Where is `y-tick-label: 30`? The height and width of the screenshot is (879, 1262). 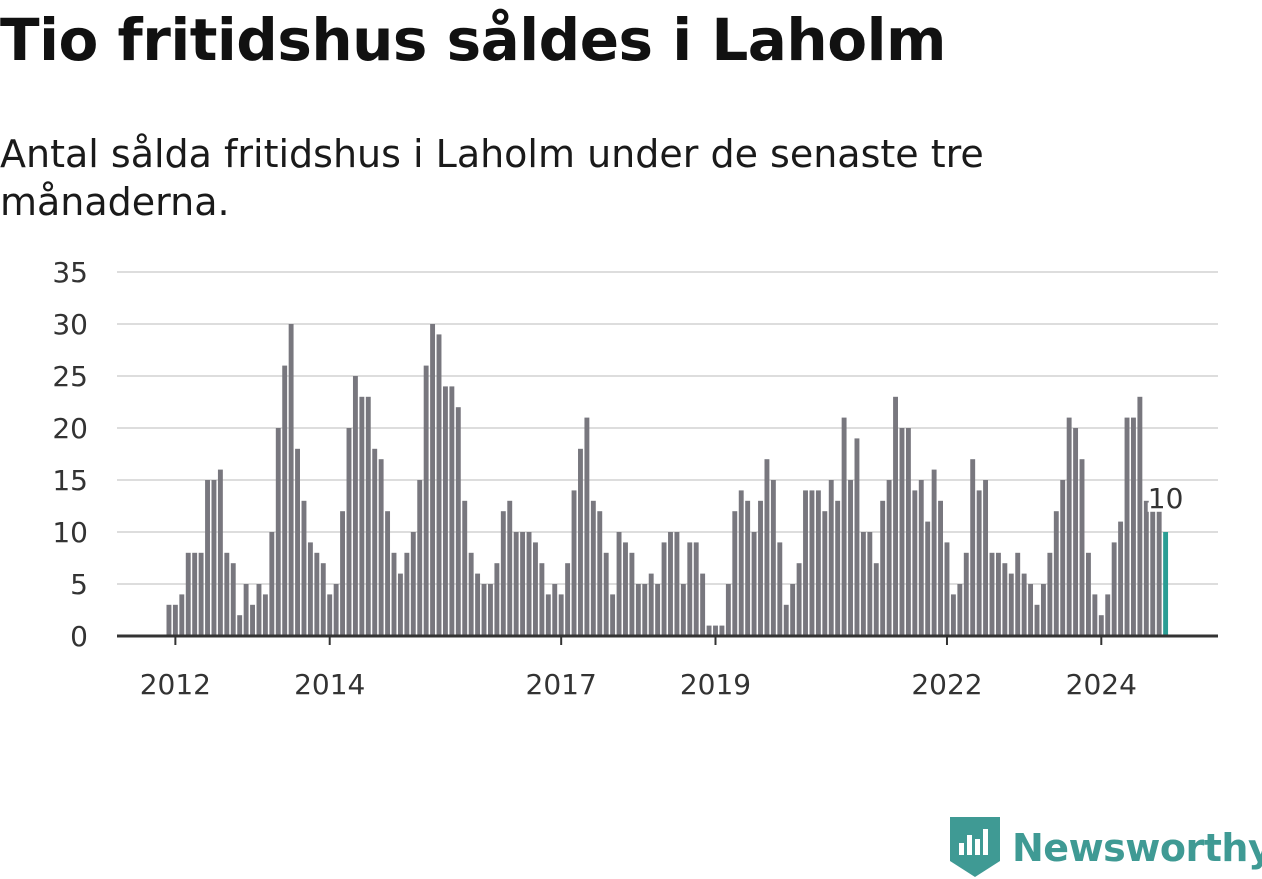
y-tick-label: 30 is located at coordinates (70, 324).